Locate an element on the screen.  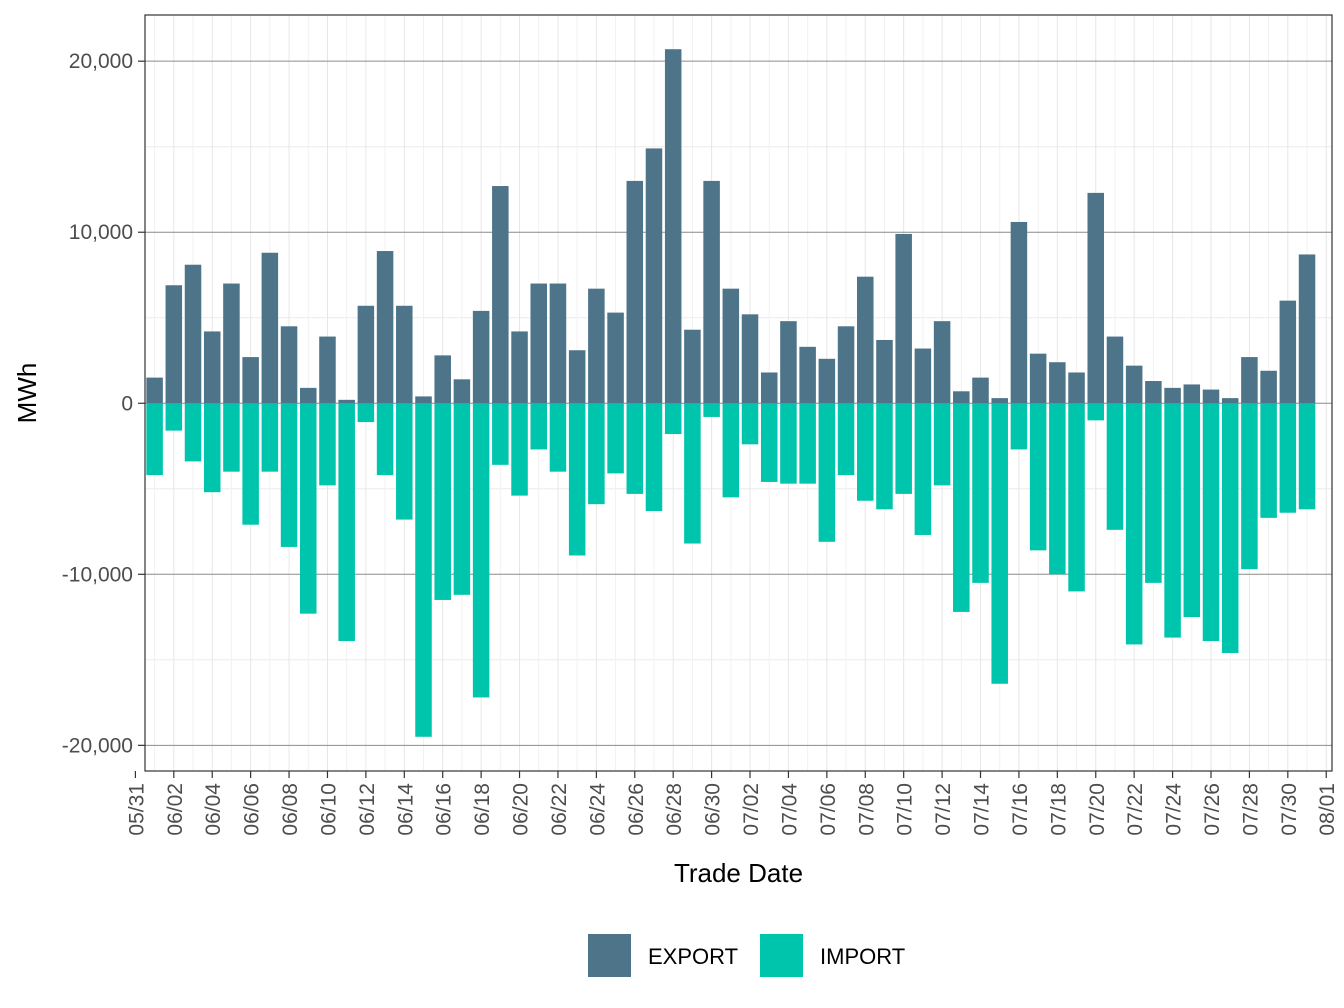
x-tick-label: 05/31 is located at coordinates (136, 809).